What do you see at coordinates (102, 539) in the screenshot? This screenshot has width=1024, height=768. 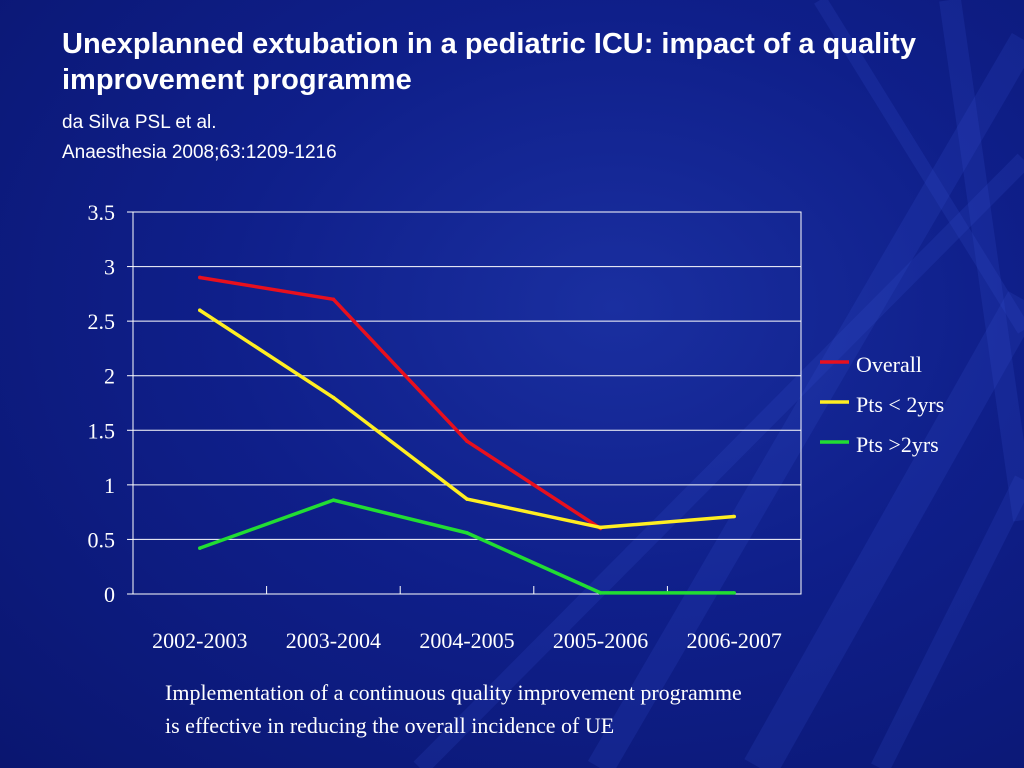 I see `y-tick-label: 0.5` at bounding box center [102, 539].